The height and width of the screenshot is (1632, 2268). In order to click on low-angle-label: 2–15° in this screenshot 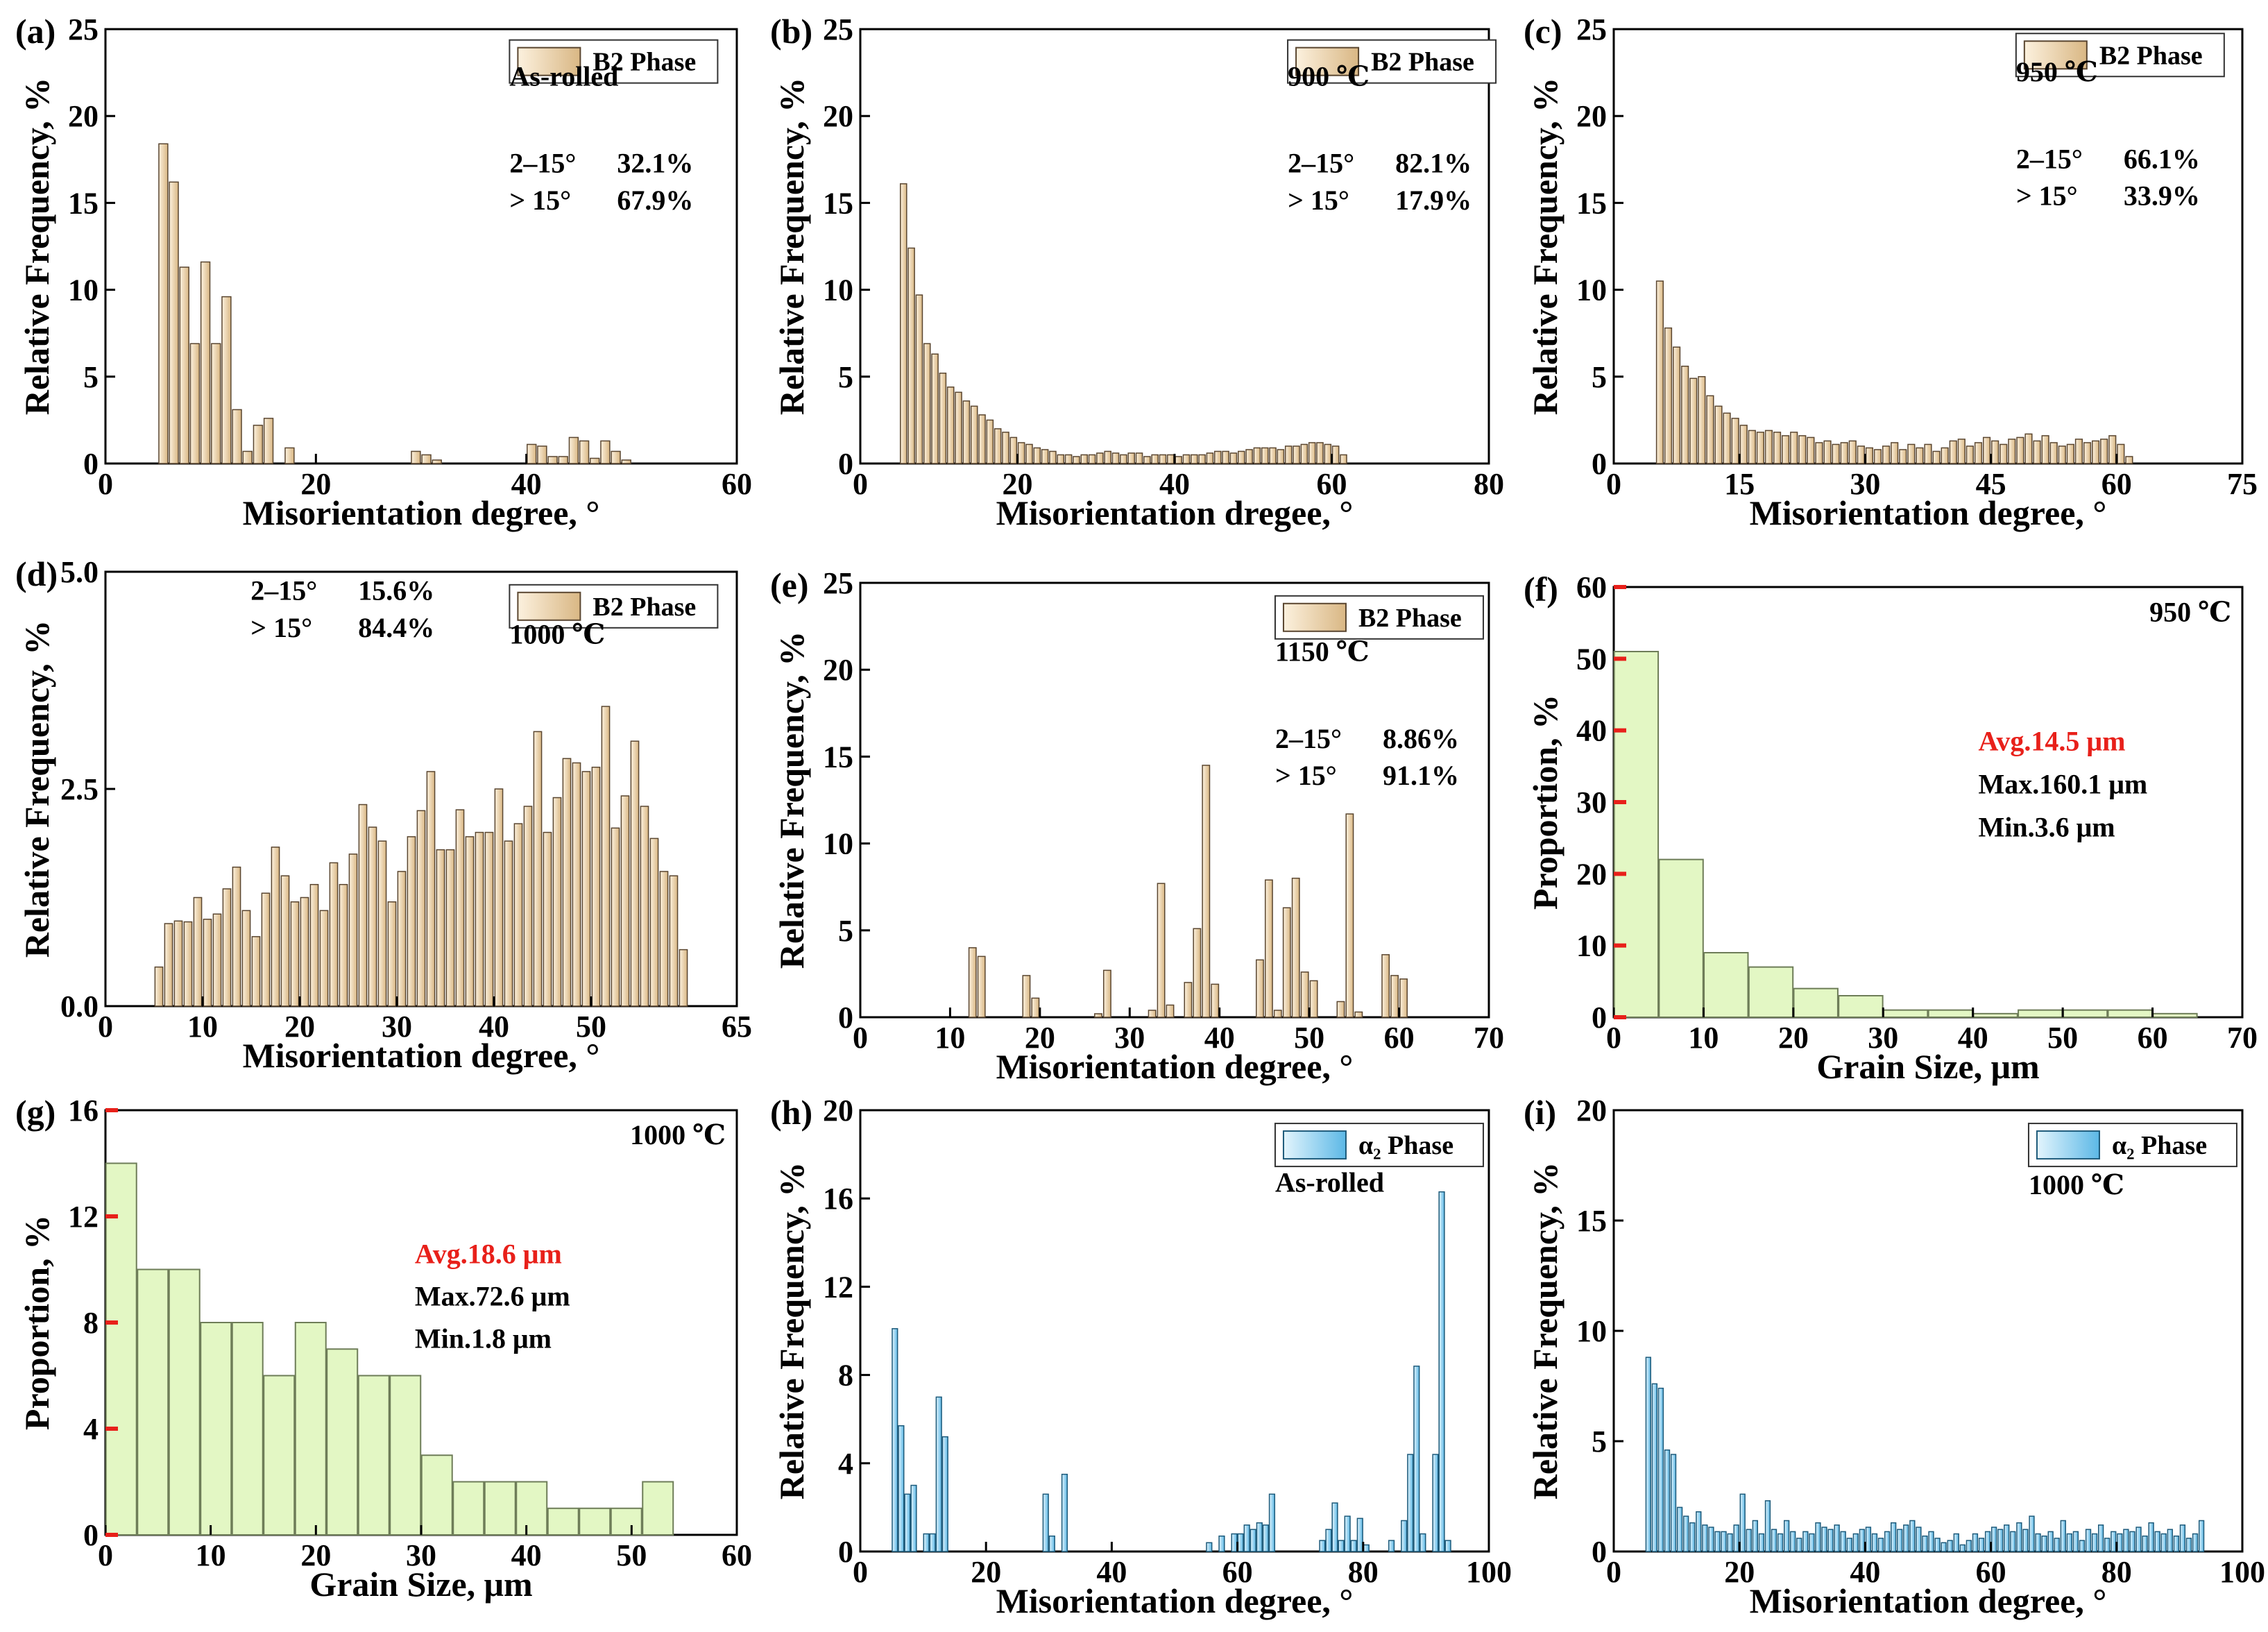, I will do `click(1321, 163)`.